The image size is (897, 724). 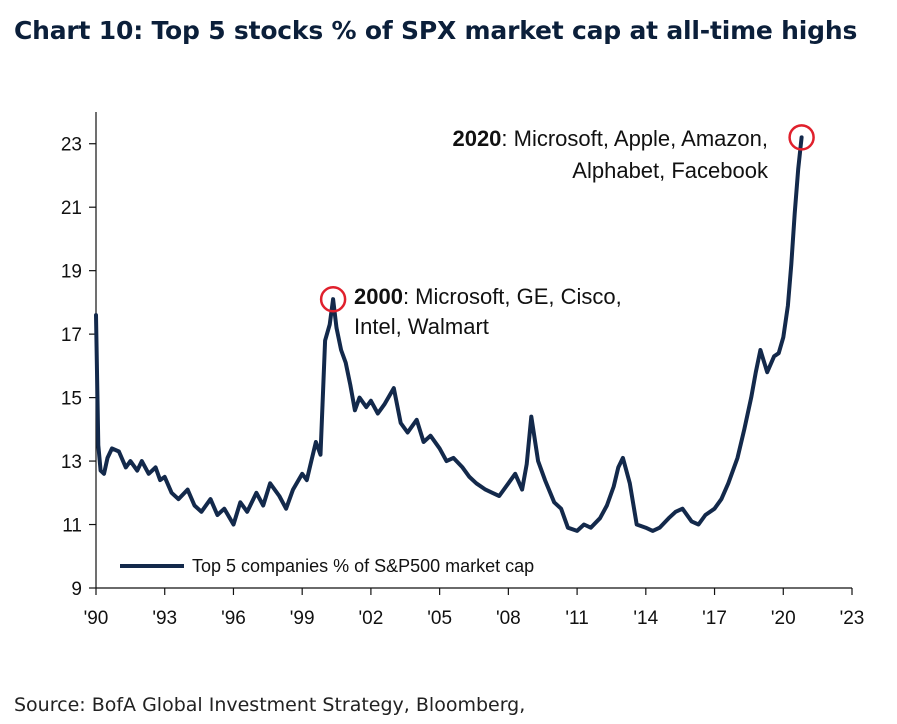 I want to click on y-tick-label: 13, so click(x=71, y=462).